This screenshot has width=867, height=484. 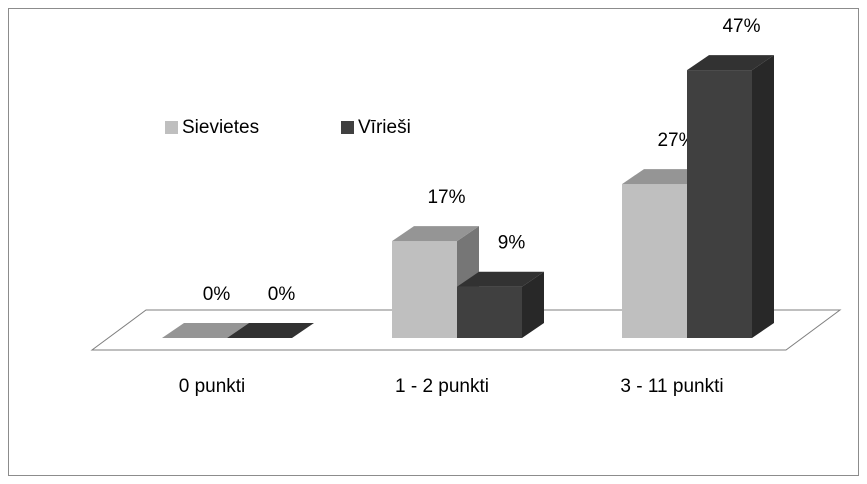 What do you see at coordinates (741, 26) in the screenshot?
I see `data-label: 47%` at bounding box center [741, 26].